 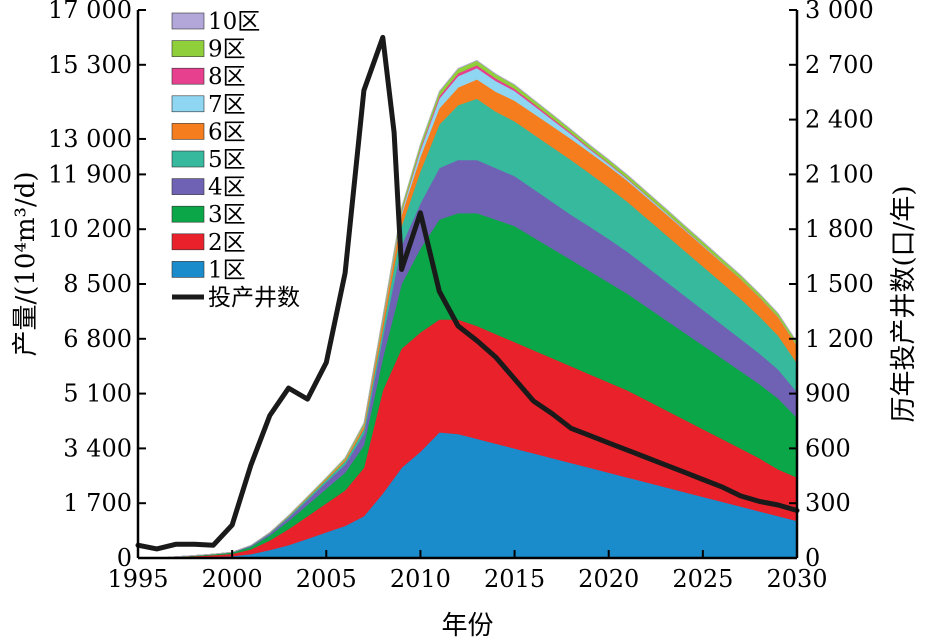 What do you see at coordinates (124, 558) in the screenshot?
I see `y-tick-label-left: 0` at bounding box center [124, 558].